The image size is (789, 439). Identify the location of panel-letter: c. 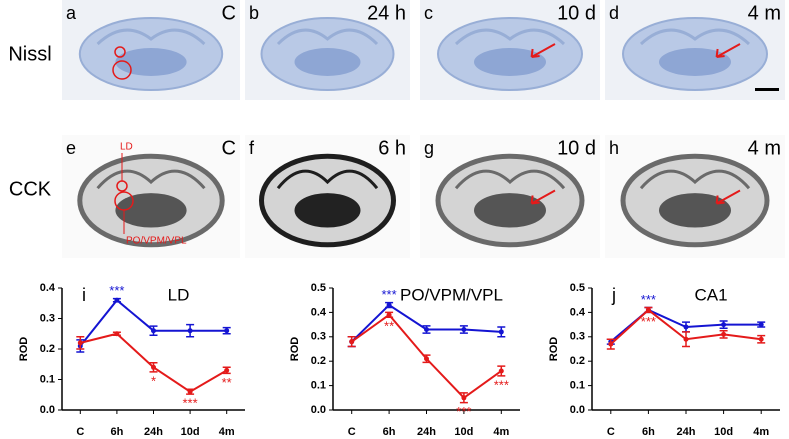
(428, 13).